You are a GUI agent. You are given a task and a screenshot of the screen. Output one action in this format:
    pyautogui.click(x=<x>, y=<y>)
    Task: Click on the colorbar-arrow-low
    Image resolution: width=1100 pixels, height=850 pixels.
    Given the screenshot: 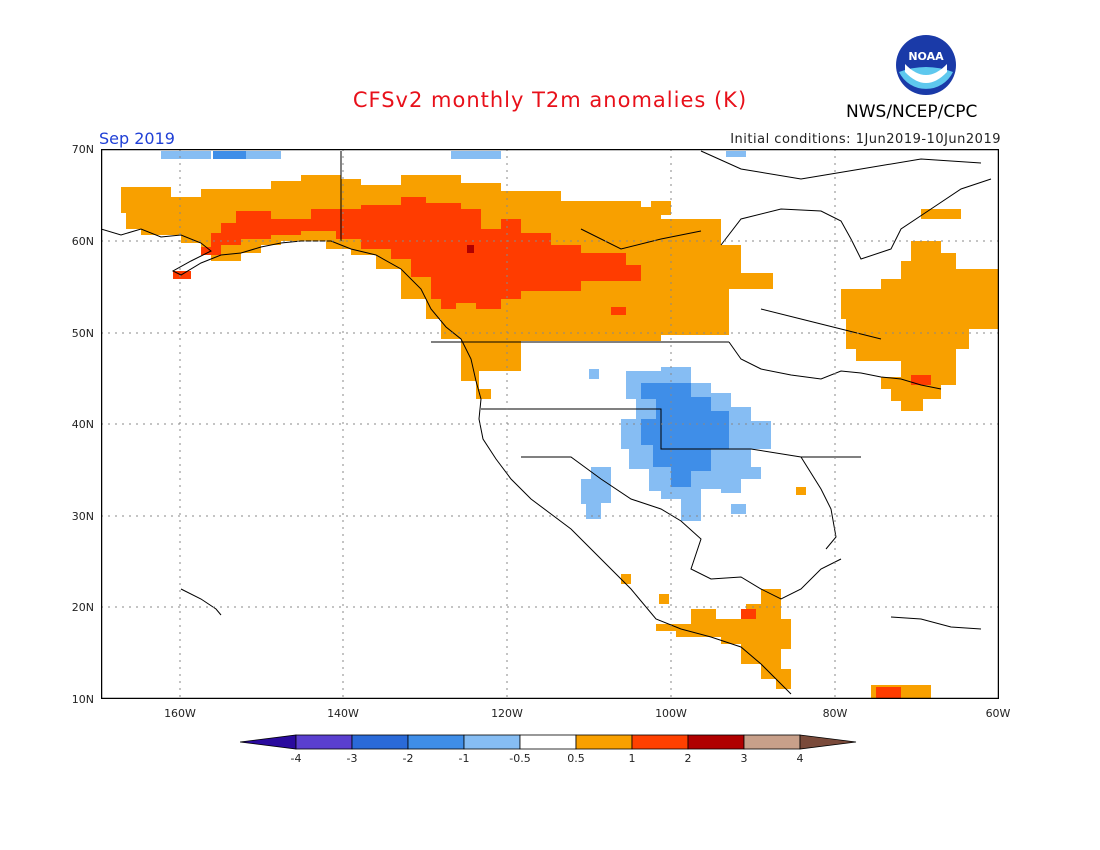 What is the action you would take?
    pyautogui.click(x=268, y=742)
    